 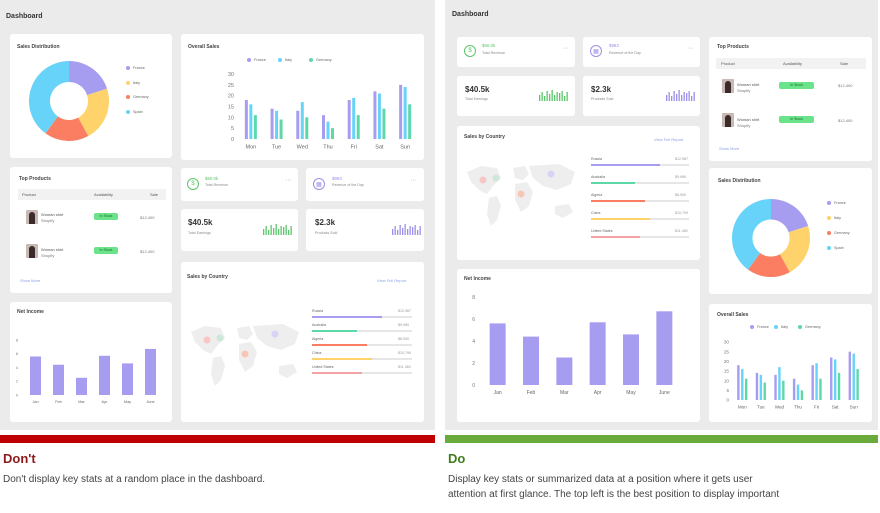 What do you see at coordinates (470, 51) in the screenshot?
I see `dollar-icon: $` at bounding box center [470, 51].